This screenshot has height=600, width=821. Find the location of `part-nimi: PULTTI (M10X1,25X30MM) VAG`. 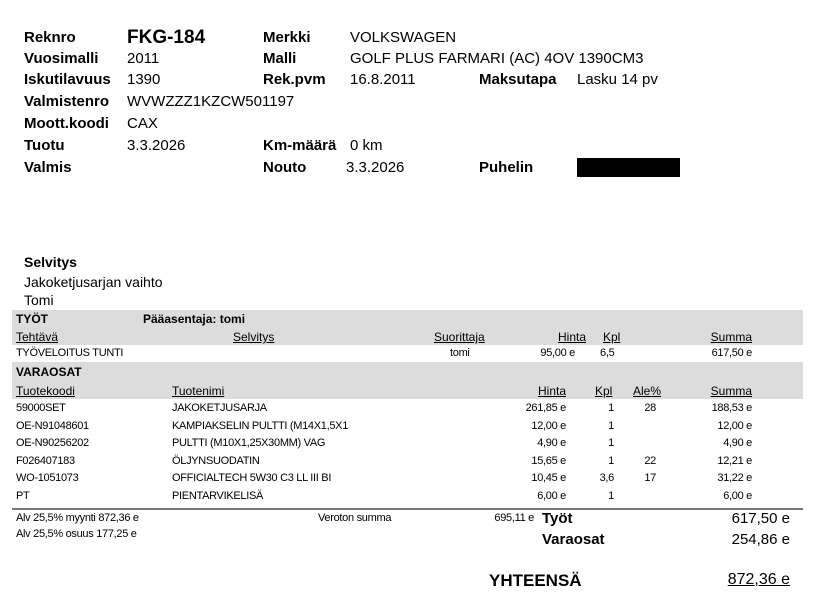

part-nimi: PULTTI (M10X1,25X30MM) VAG is located at coordinates (249, 443).